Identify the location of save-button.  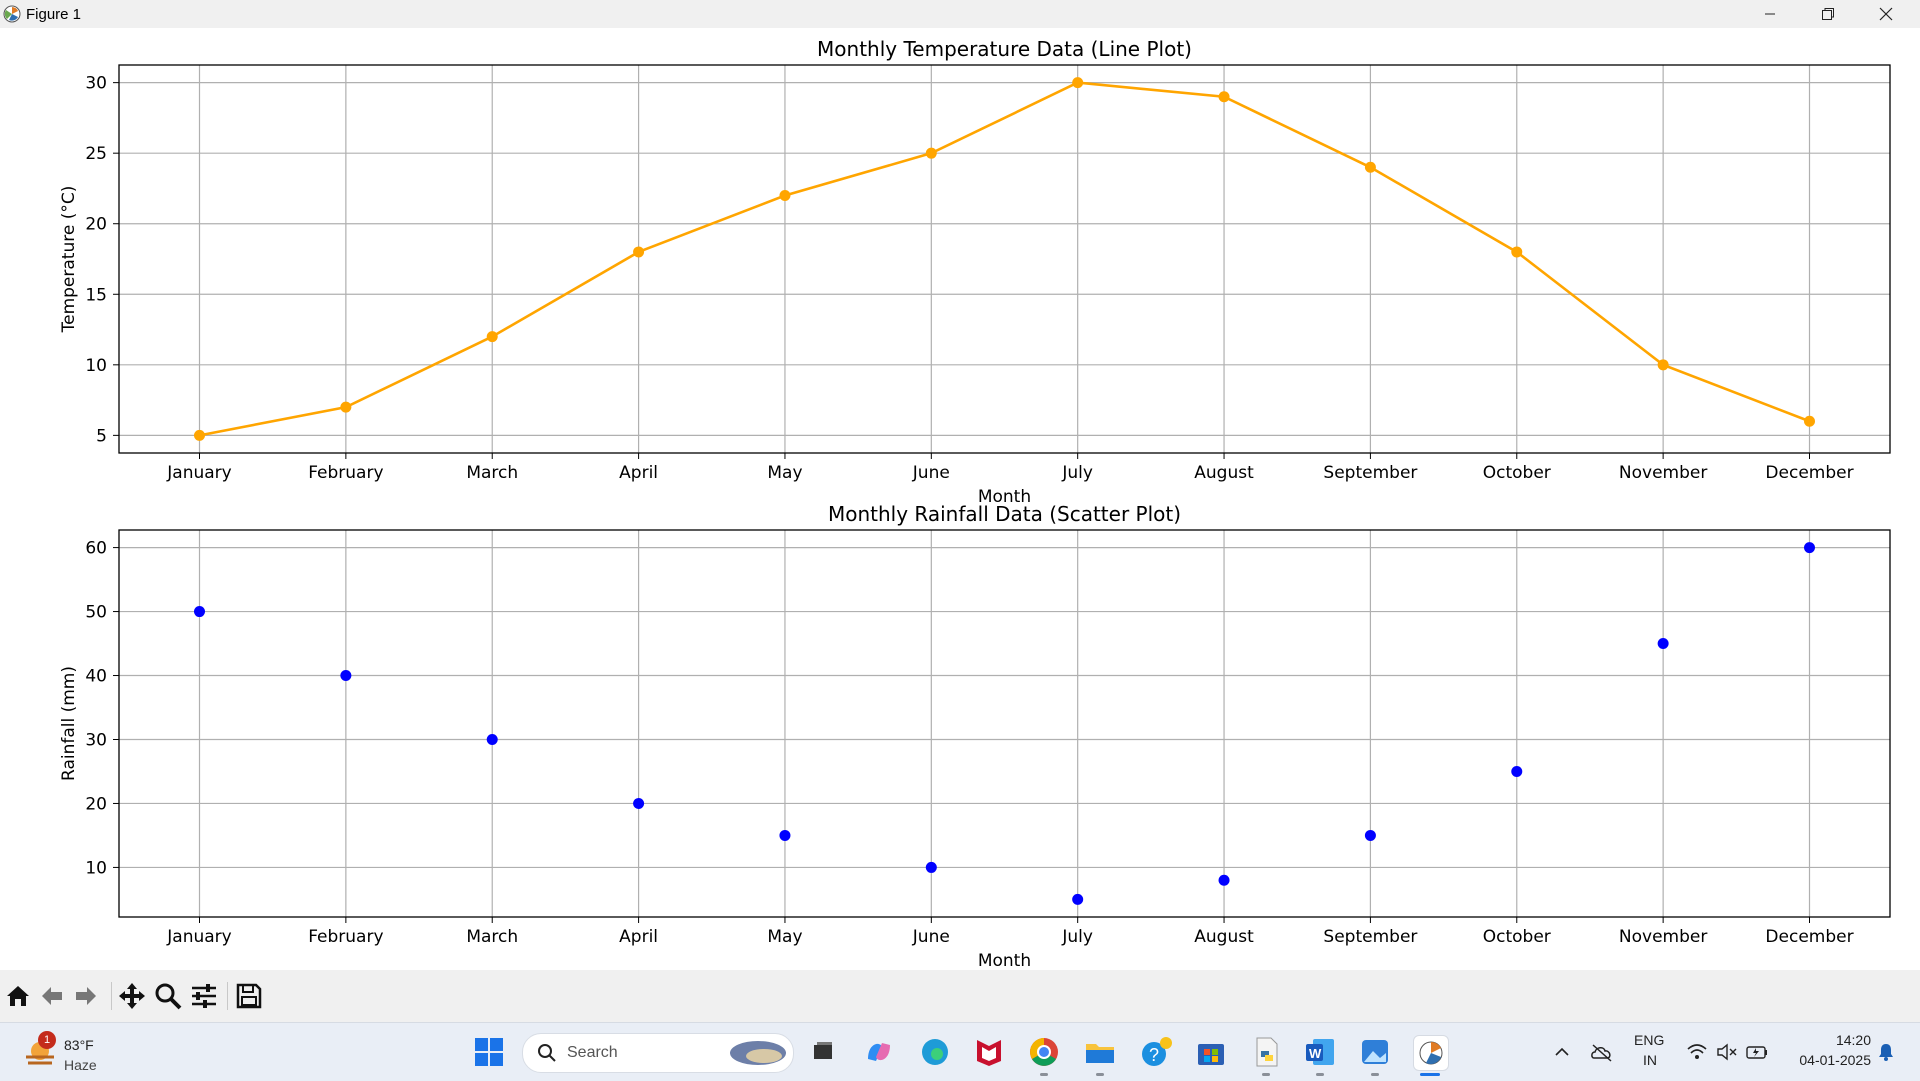
(249, 996).